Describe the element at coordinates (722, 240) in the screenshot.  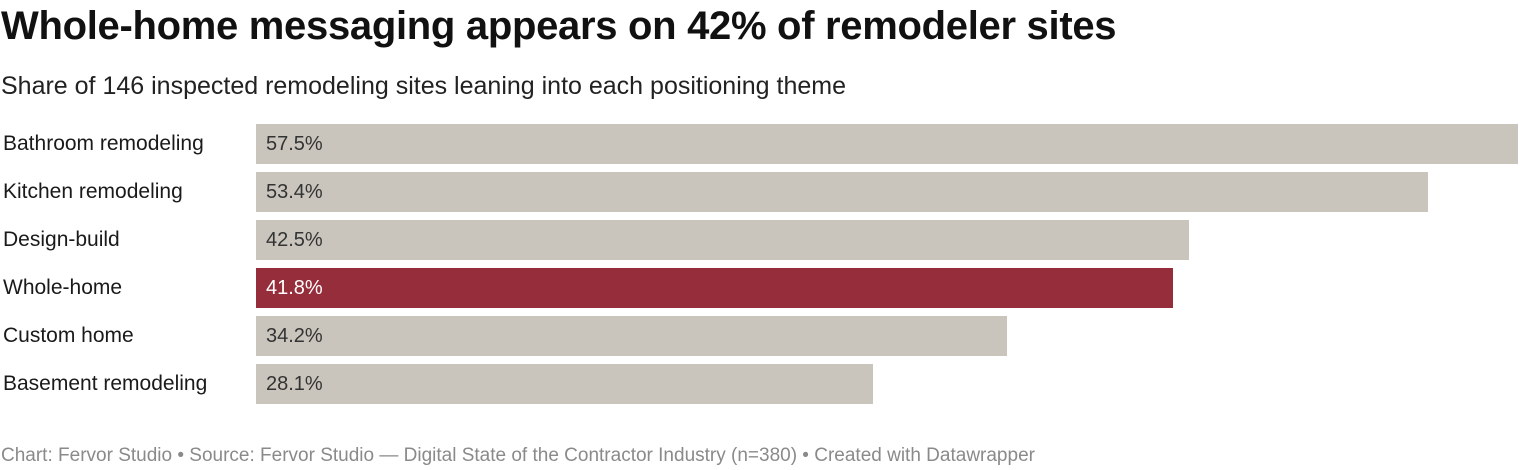
I see `bar: 42.5%` at that location.